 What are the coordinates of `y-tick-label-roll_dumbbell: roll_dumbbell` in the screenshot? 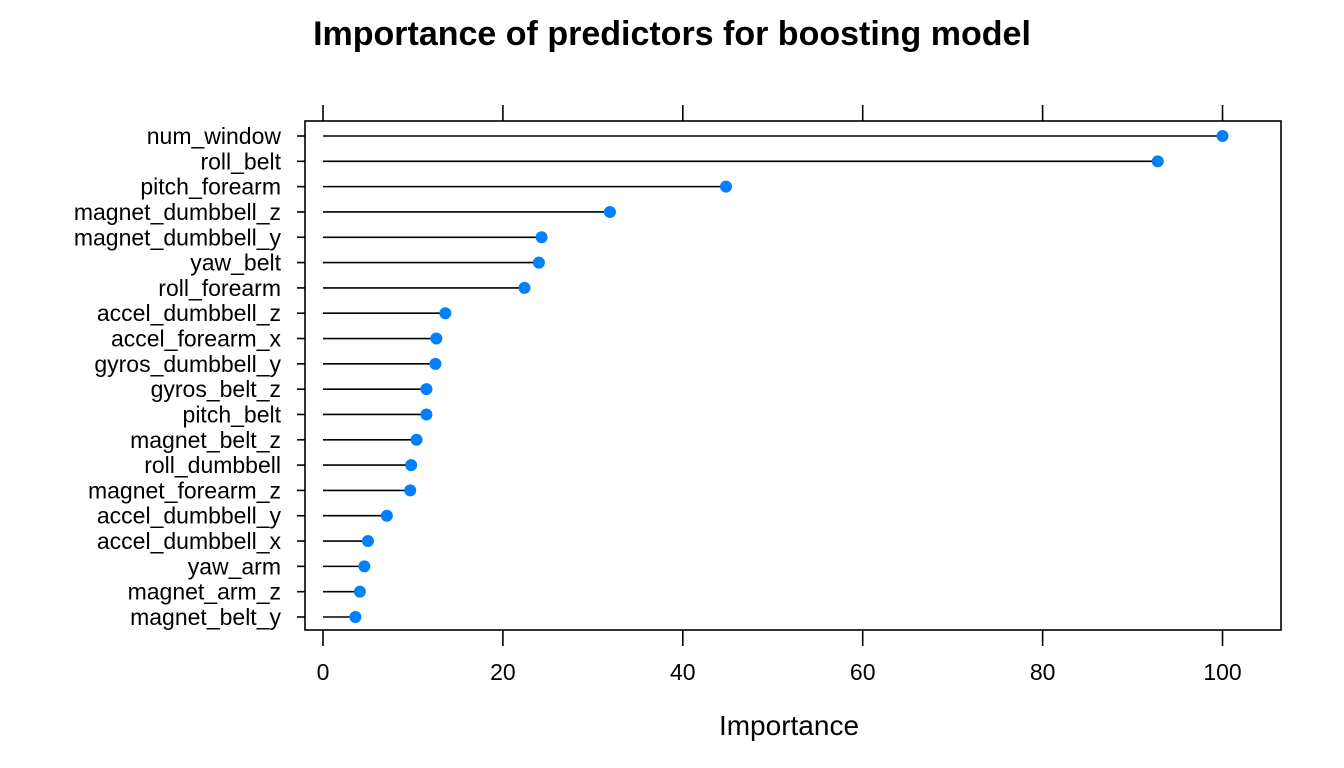 It's located at (212, 465).